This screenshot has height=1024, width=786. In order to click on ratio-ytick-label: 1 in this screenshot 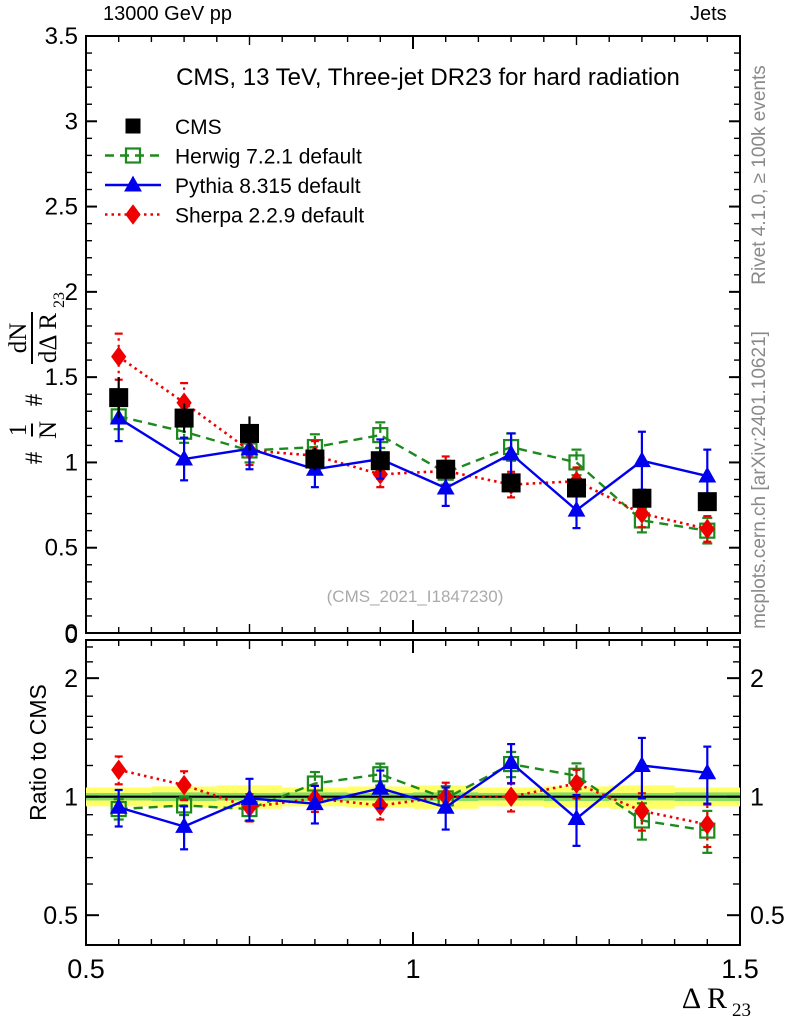, I will do `click(71, 798)`.